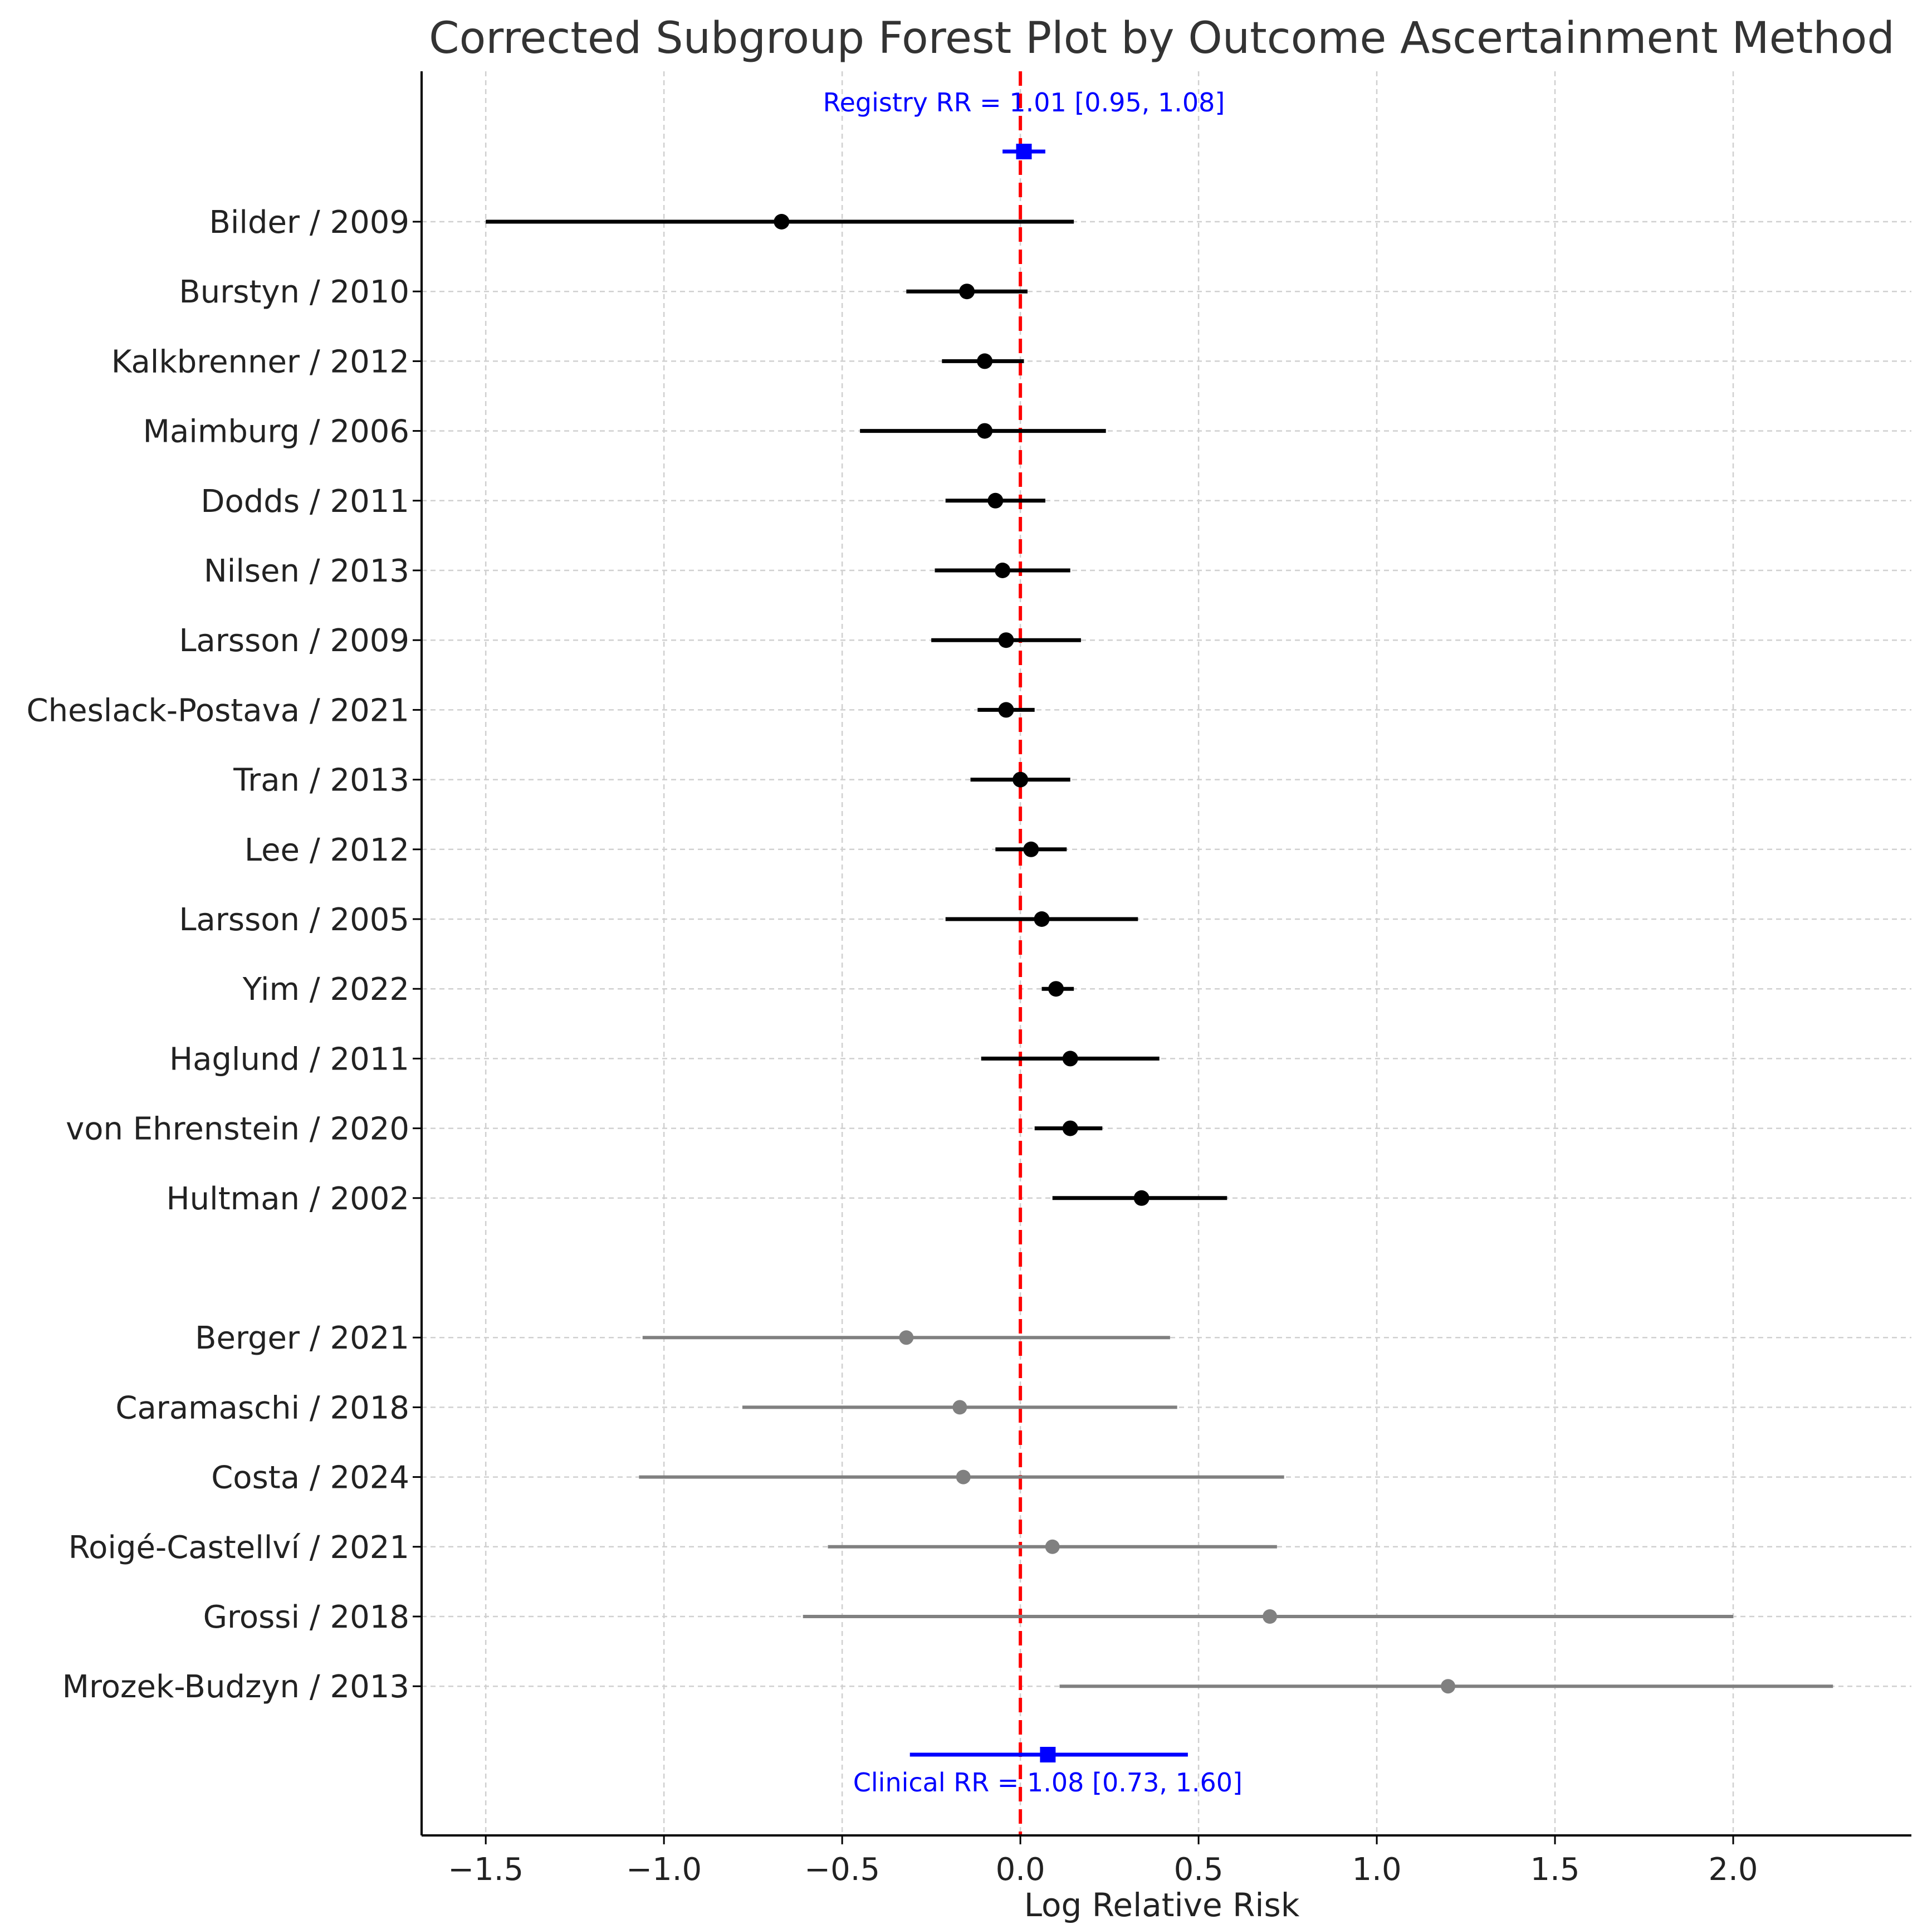 Image resolution: width=1932 pixels, height=1929 pixels. Describe the element at coordinates (304, 502) in the screenshot. I see `y-tick-label: Dodds / 2011` at that location.